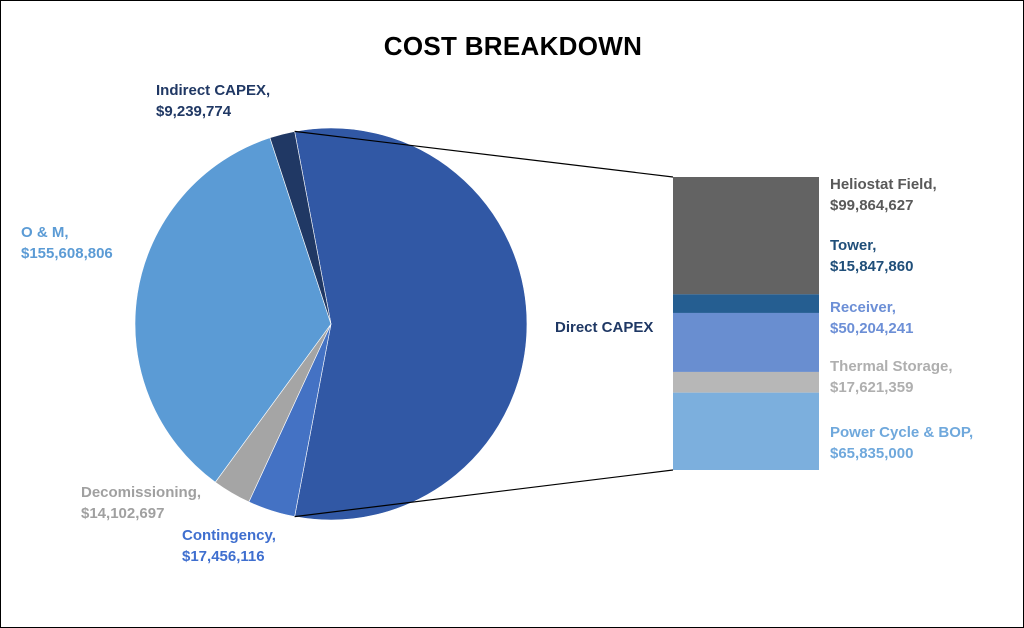  Describe the element at coordinates (229, 546) in the screenshot. I see `data-label-contingency: Contingency, $17,456,116` at that location.